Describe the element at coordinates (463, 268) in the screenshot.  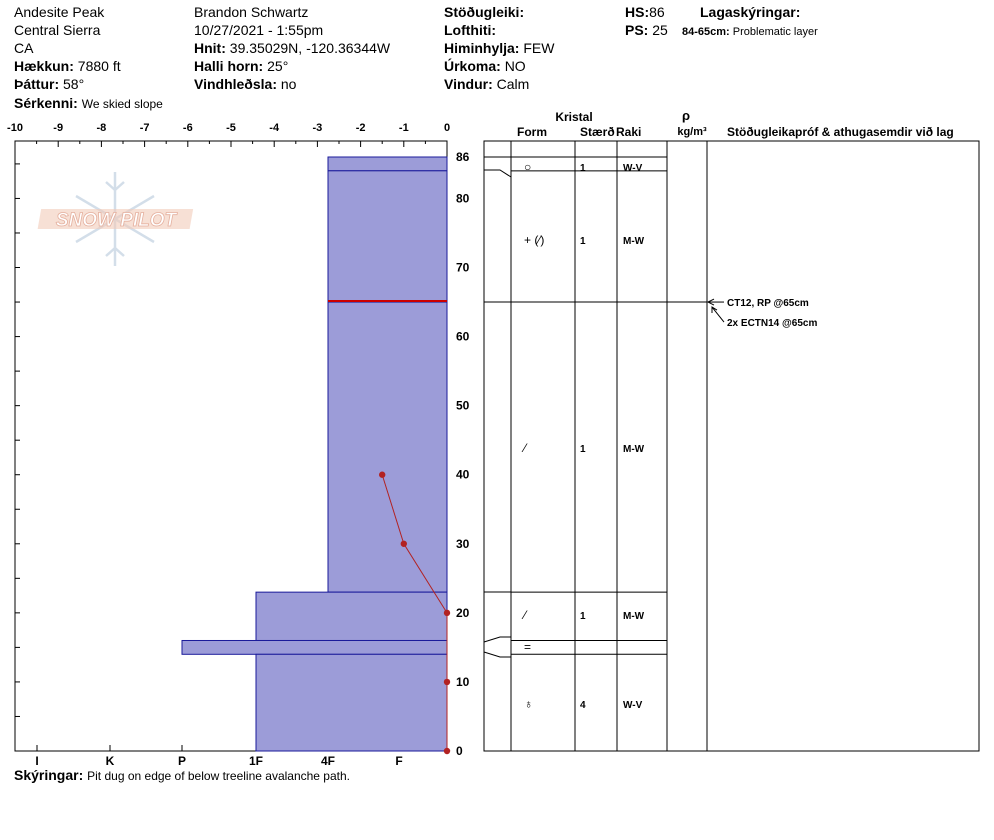
I see `depth-tick-label: 70` at that location.